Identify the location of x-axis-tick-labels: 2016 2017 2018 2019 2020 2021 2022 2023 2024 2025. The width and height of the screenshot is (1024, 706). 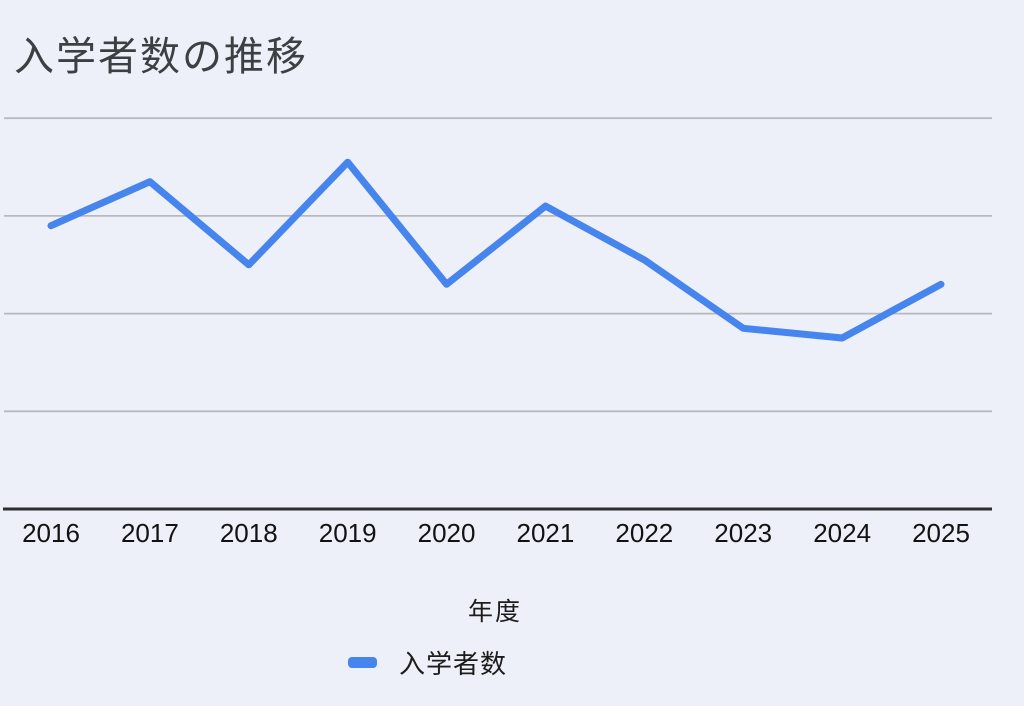
(512, 534).